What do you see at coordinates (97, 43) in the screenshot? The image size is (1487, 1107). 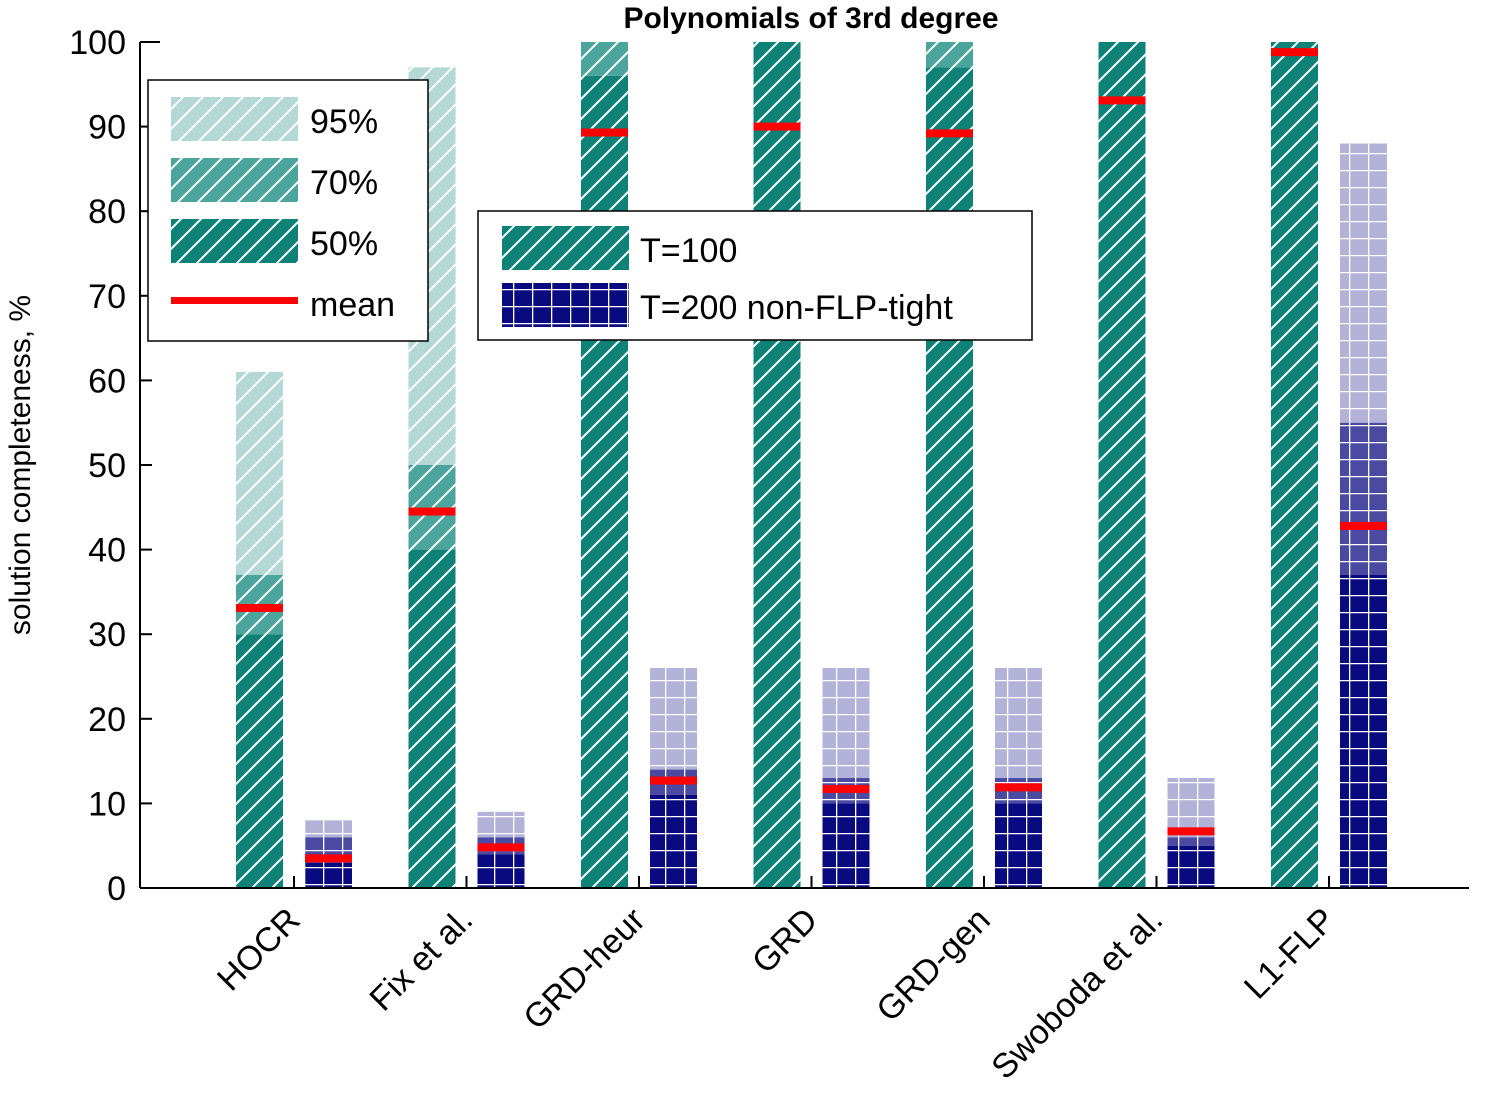 I see `y-tick-label-100: 100` at bounding box center [97, 43].